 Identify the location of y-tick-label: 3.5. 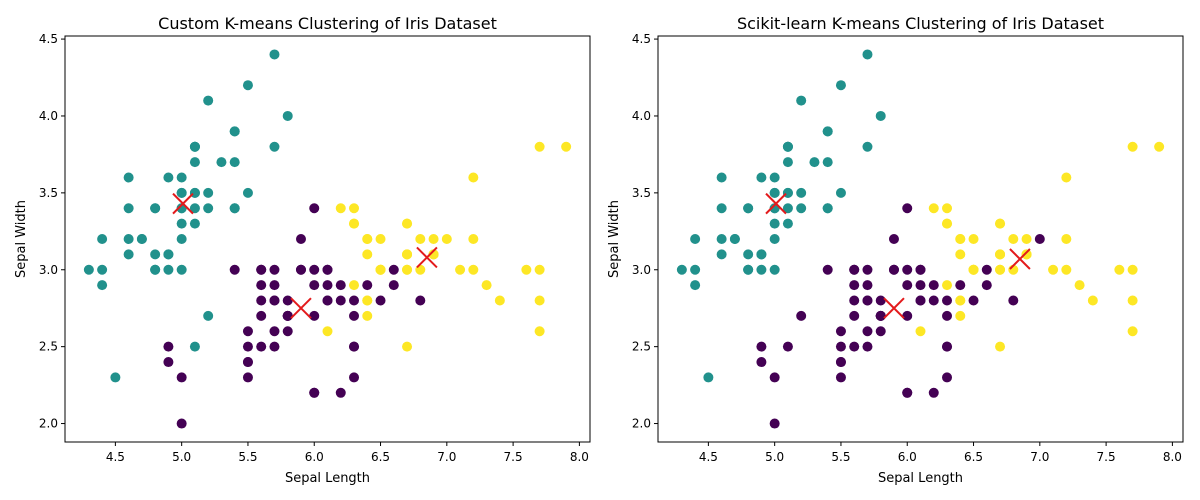
(641, 193).